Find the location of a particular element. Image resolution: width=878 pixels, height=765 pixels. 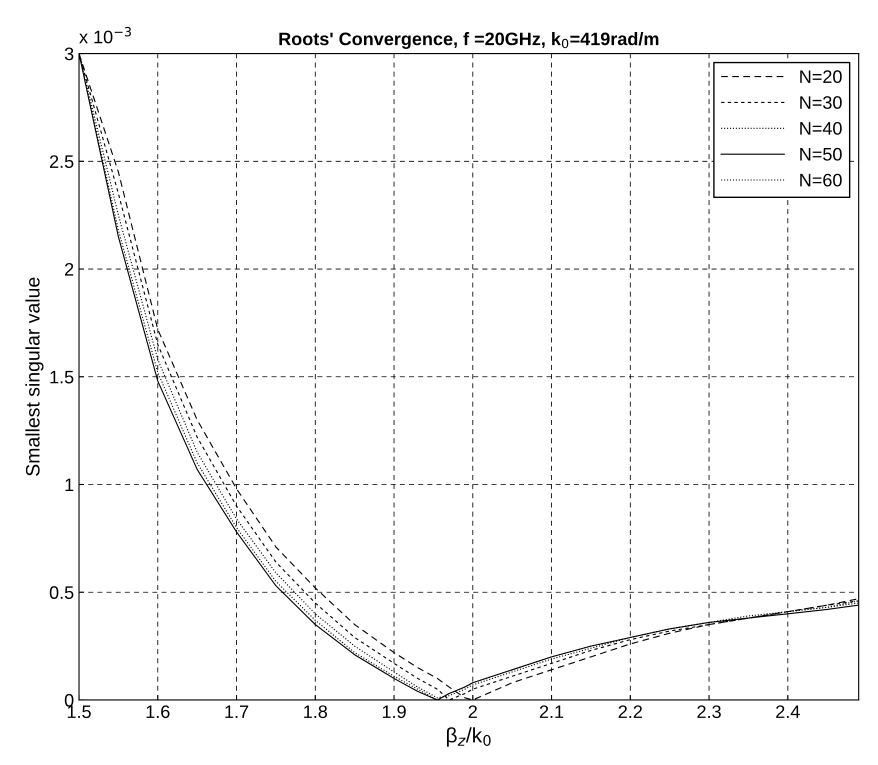

y-tick-label: 0 is located at coordinates (69, 700).